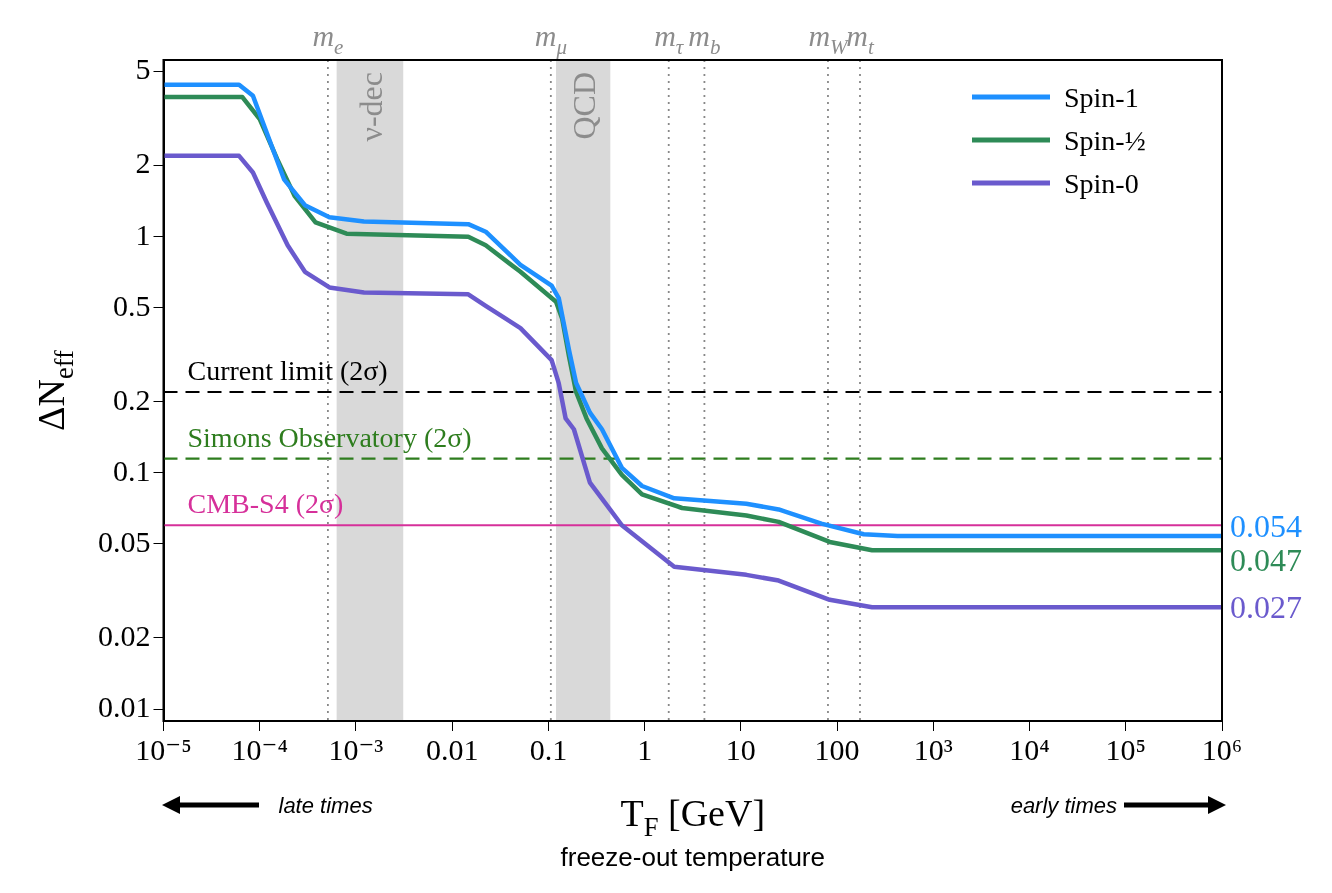 The image size is (1332, 893). What do you see at coordinates (1126, 749) in the screenshot?
I see `x-tick-label: 10⁵` at bounding box center [1126, 749].